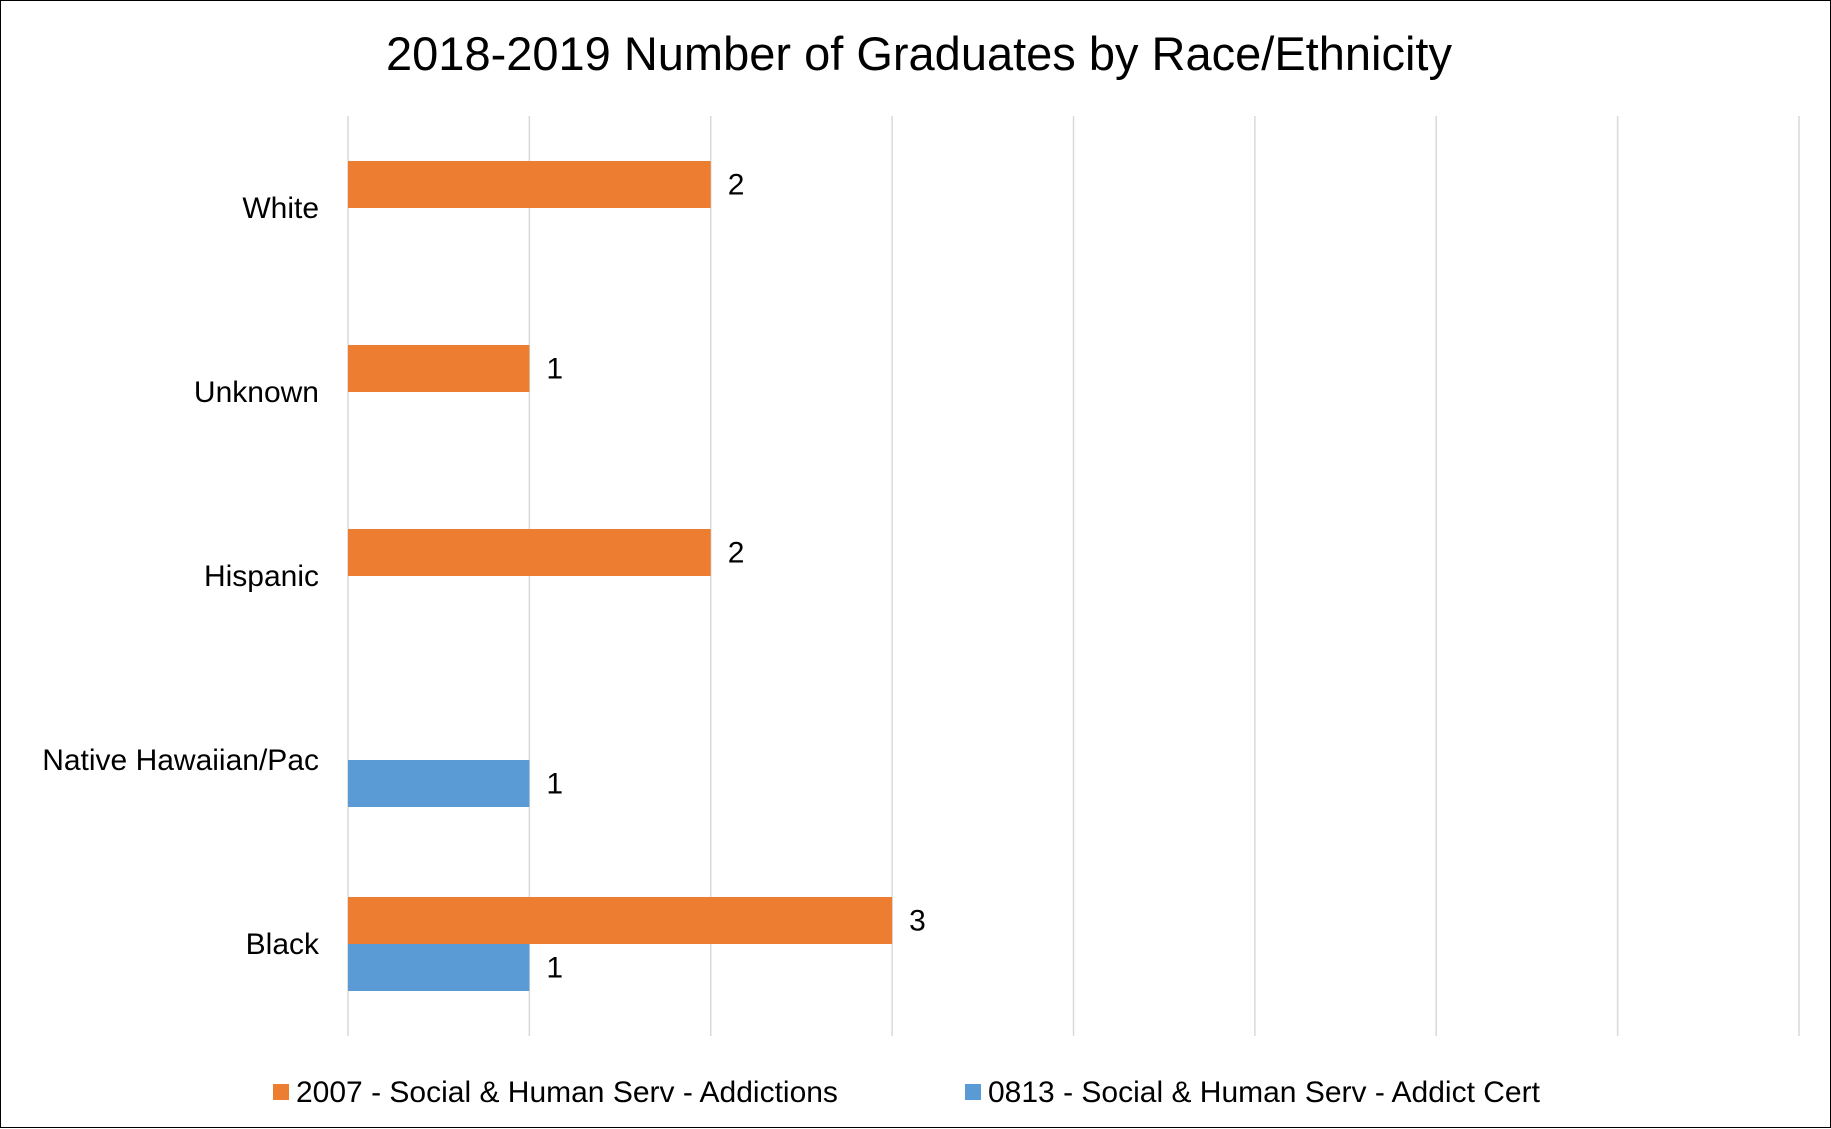 Image resolution: width=1831 pixels, height=1129 pixels. What do you see at coordinates (180, 760) in the screenshot?
I see `category-label-native-hawaiian-pac: Native Hawaiian/Pac` at bounding box center [180, 760].